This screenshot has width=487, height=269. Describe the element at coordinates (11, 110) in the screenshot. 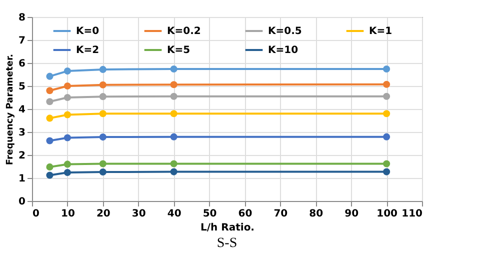

I see `y-axis-title: Frequency Parameter.` at that location.